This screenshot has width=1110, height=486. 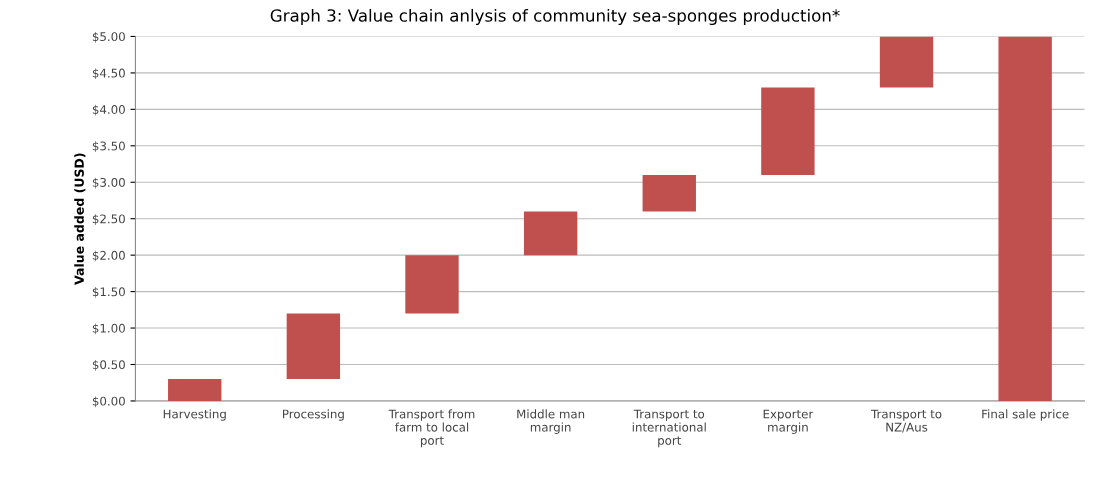 What do you see at coordinates (108, 74) in the screenshot?
I see `y-tick-label: $4.50` at bounding box center [108, 74].